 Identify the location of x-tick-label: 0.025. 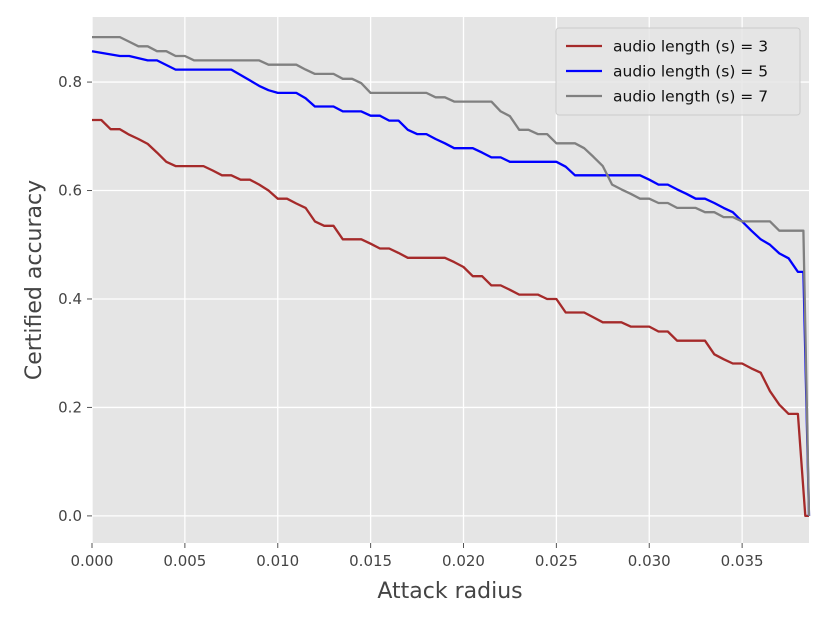
(556, 561).